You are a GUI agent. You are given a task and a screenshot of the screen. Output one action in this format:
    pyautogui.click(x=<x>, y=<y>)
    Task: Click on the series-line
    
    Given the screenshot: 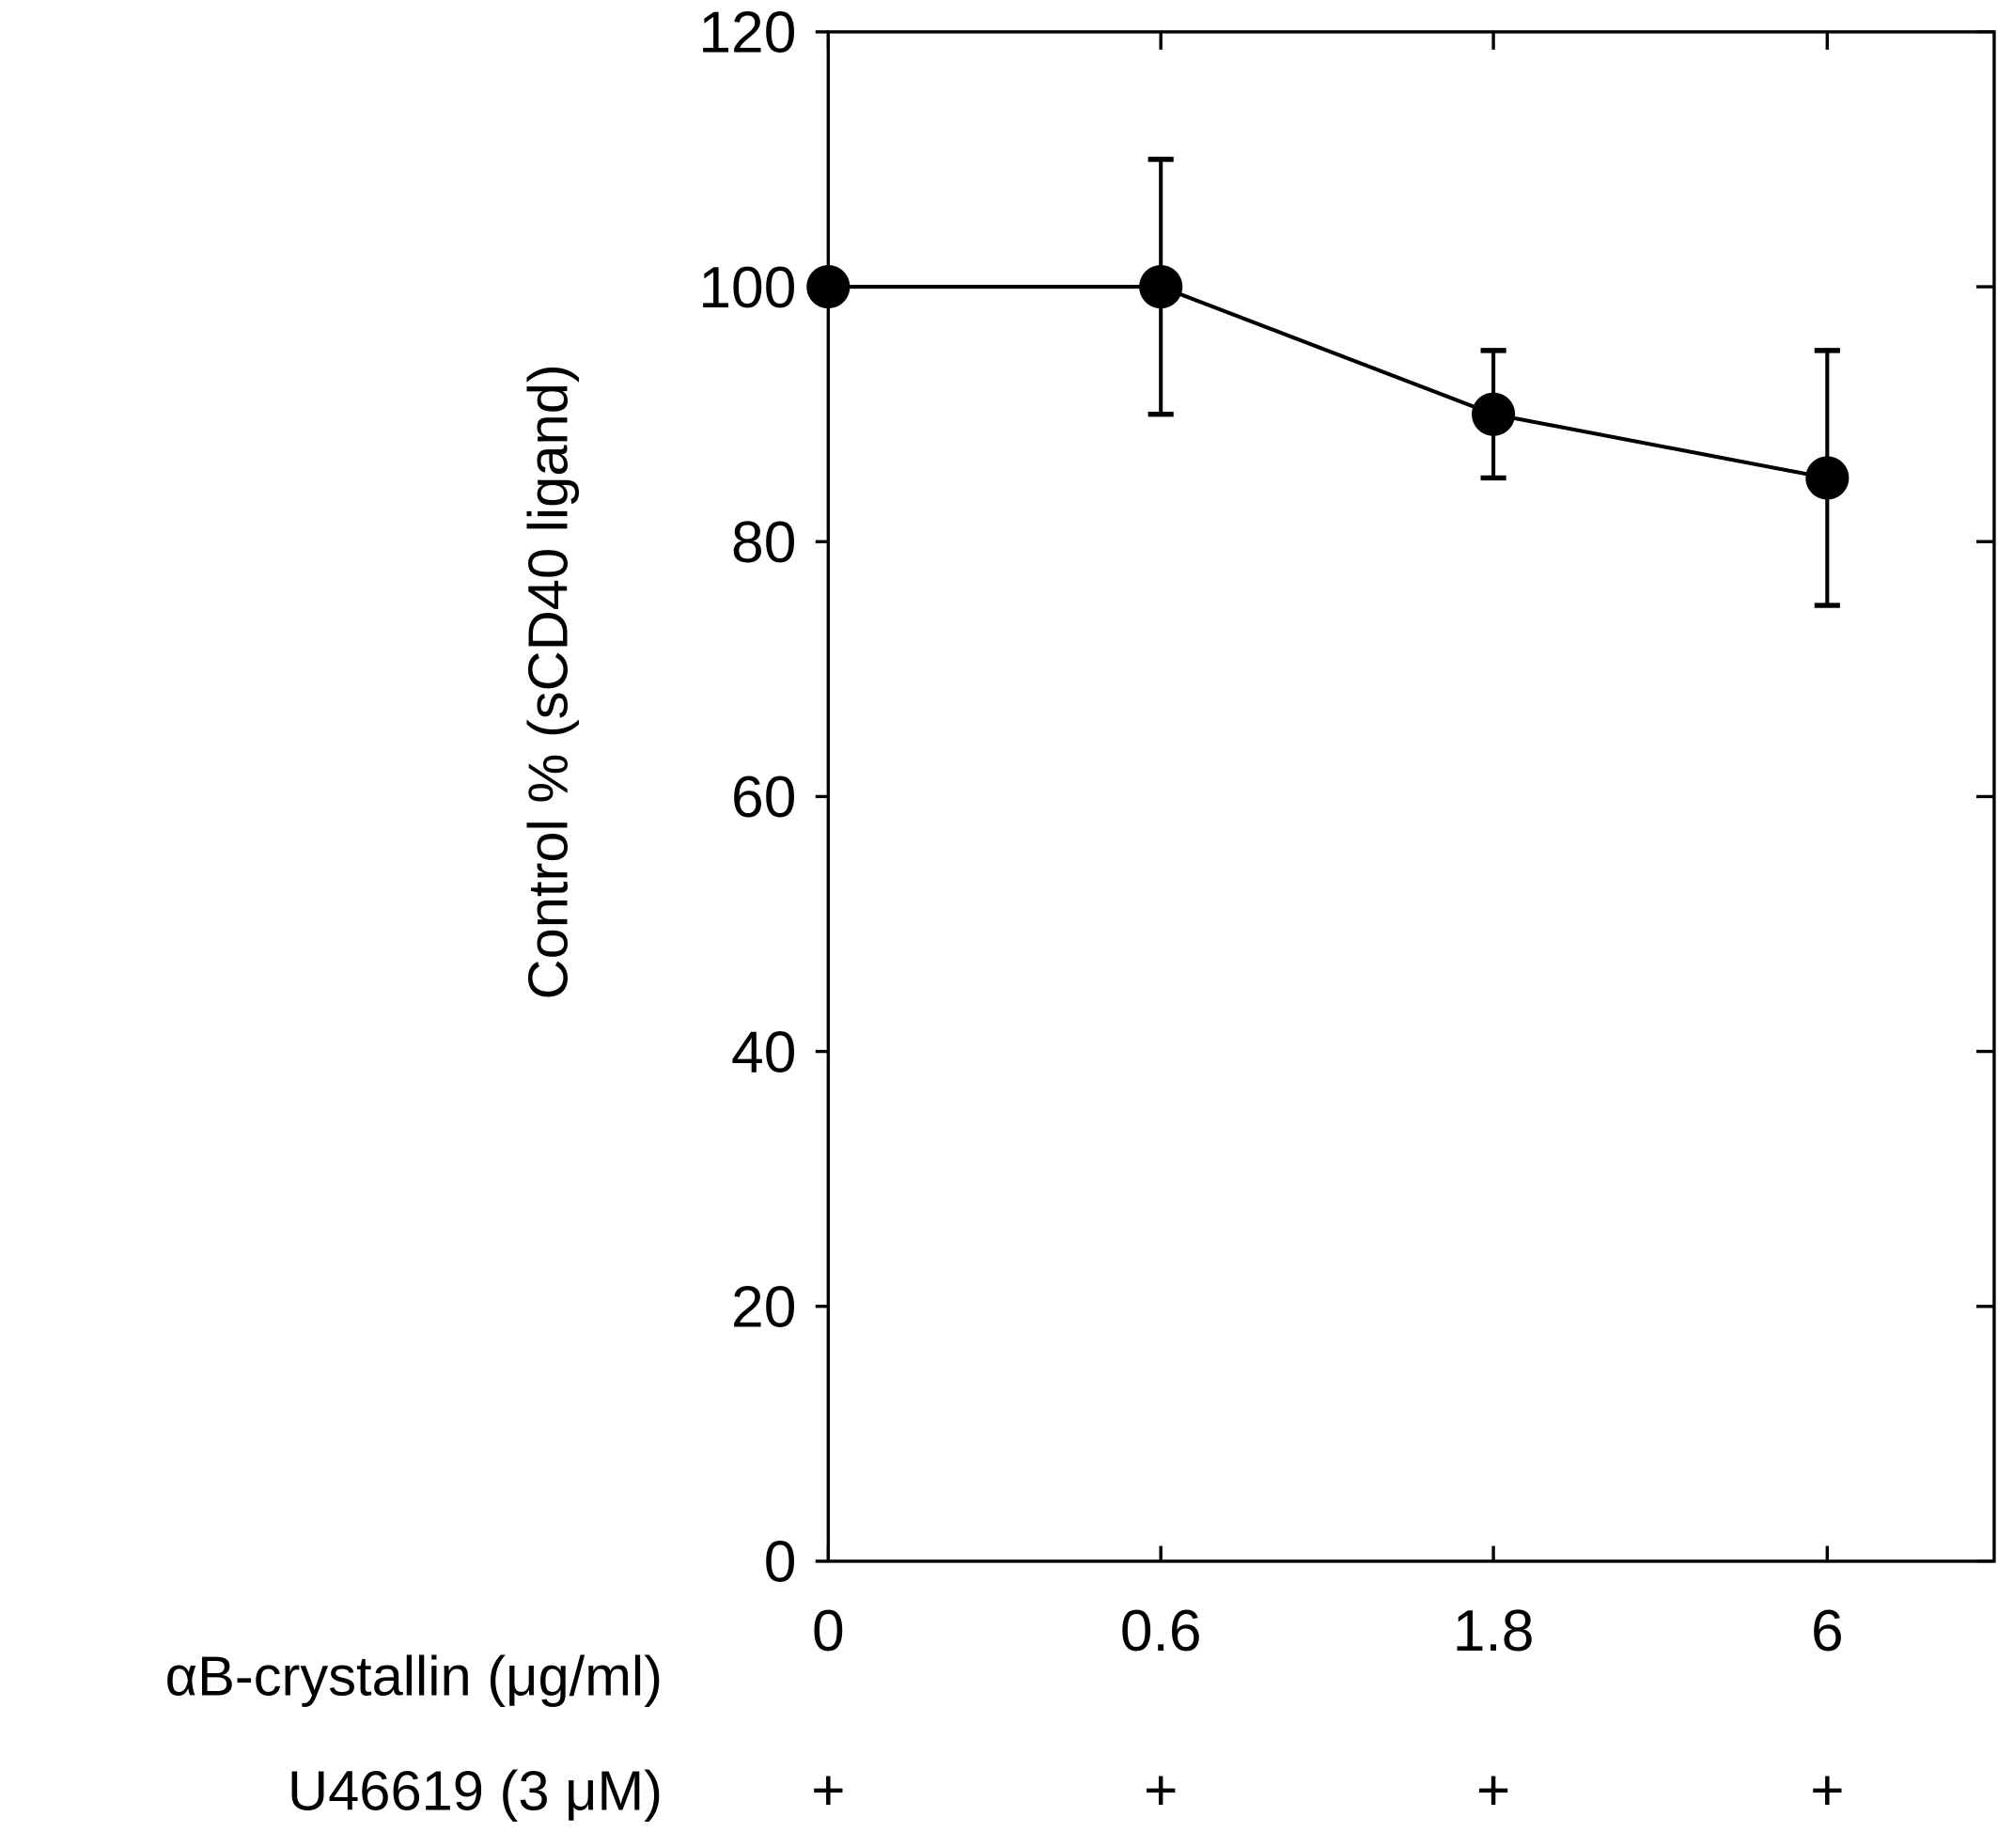 What is the action you would take?
    pyautogui.click(x=1328, y=382)
    